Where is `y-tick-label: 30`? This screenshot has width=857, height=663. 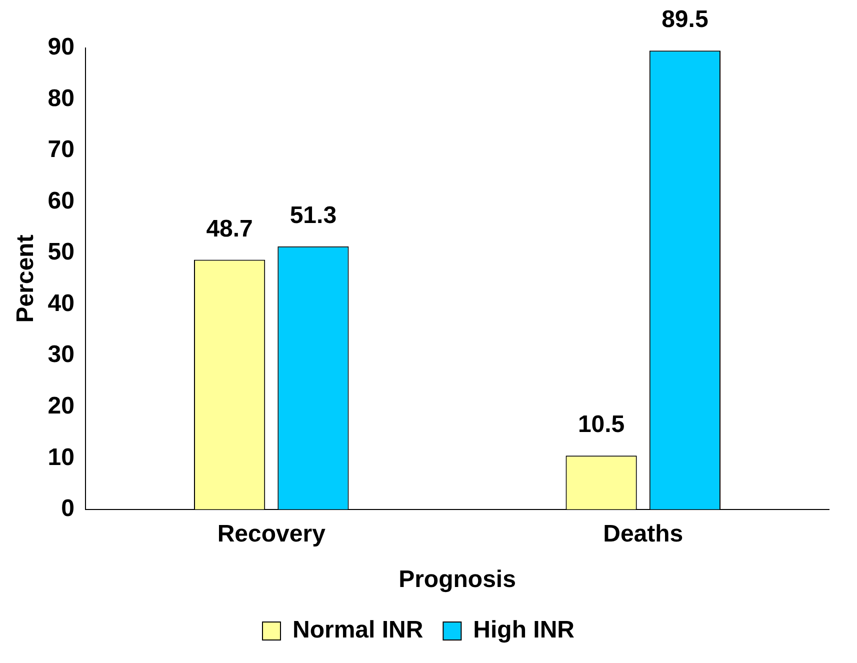 y-tick-label: 30 is located at coordinates (61, 354).